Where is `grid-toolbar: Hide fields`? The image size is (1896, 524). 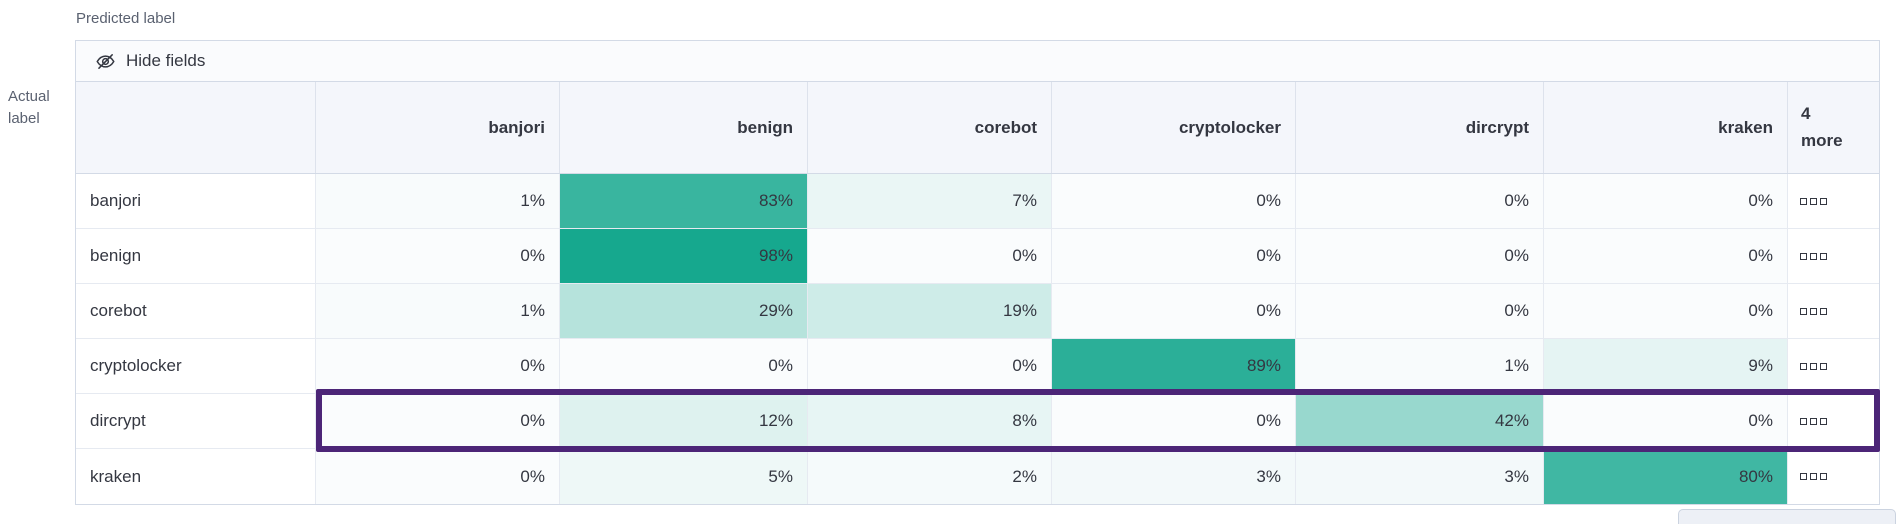 grid-toolbar: Hide fields is located at coordinates (977, 61).